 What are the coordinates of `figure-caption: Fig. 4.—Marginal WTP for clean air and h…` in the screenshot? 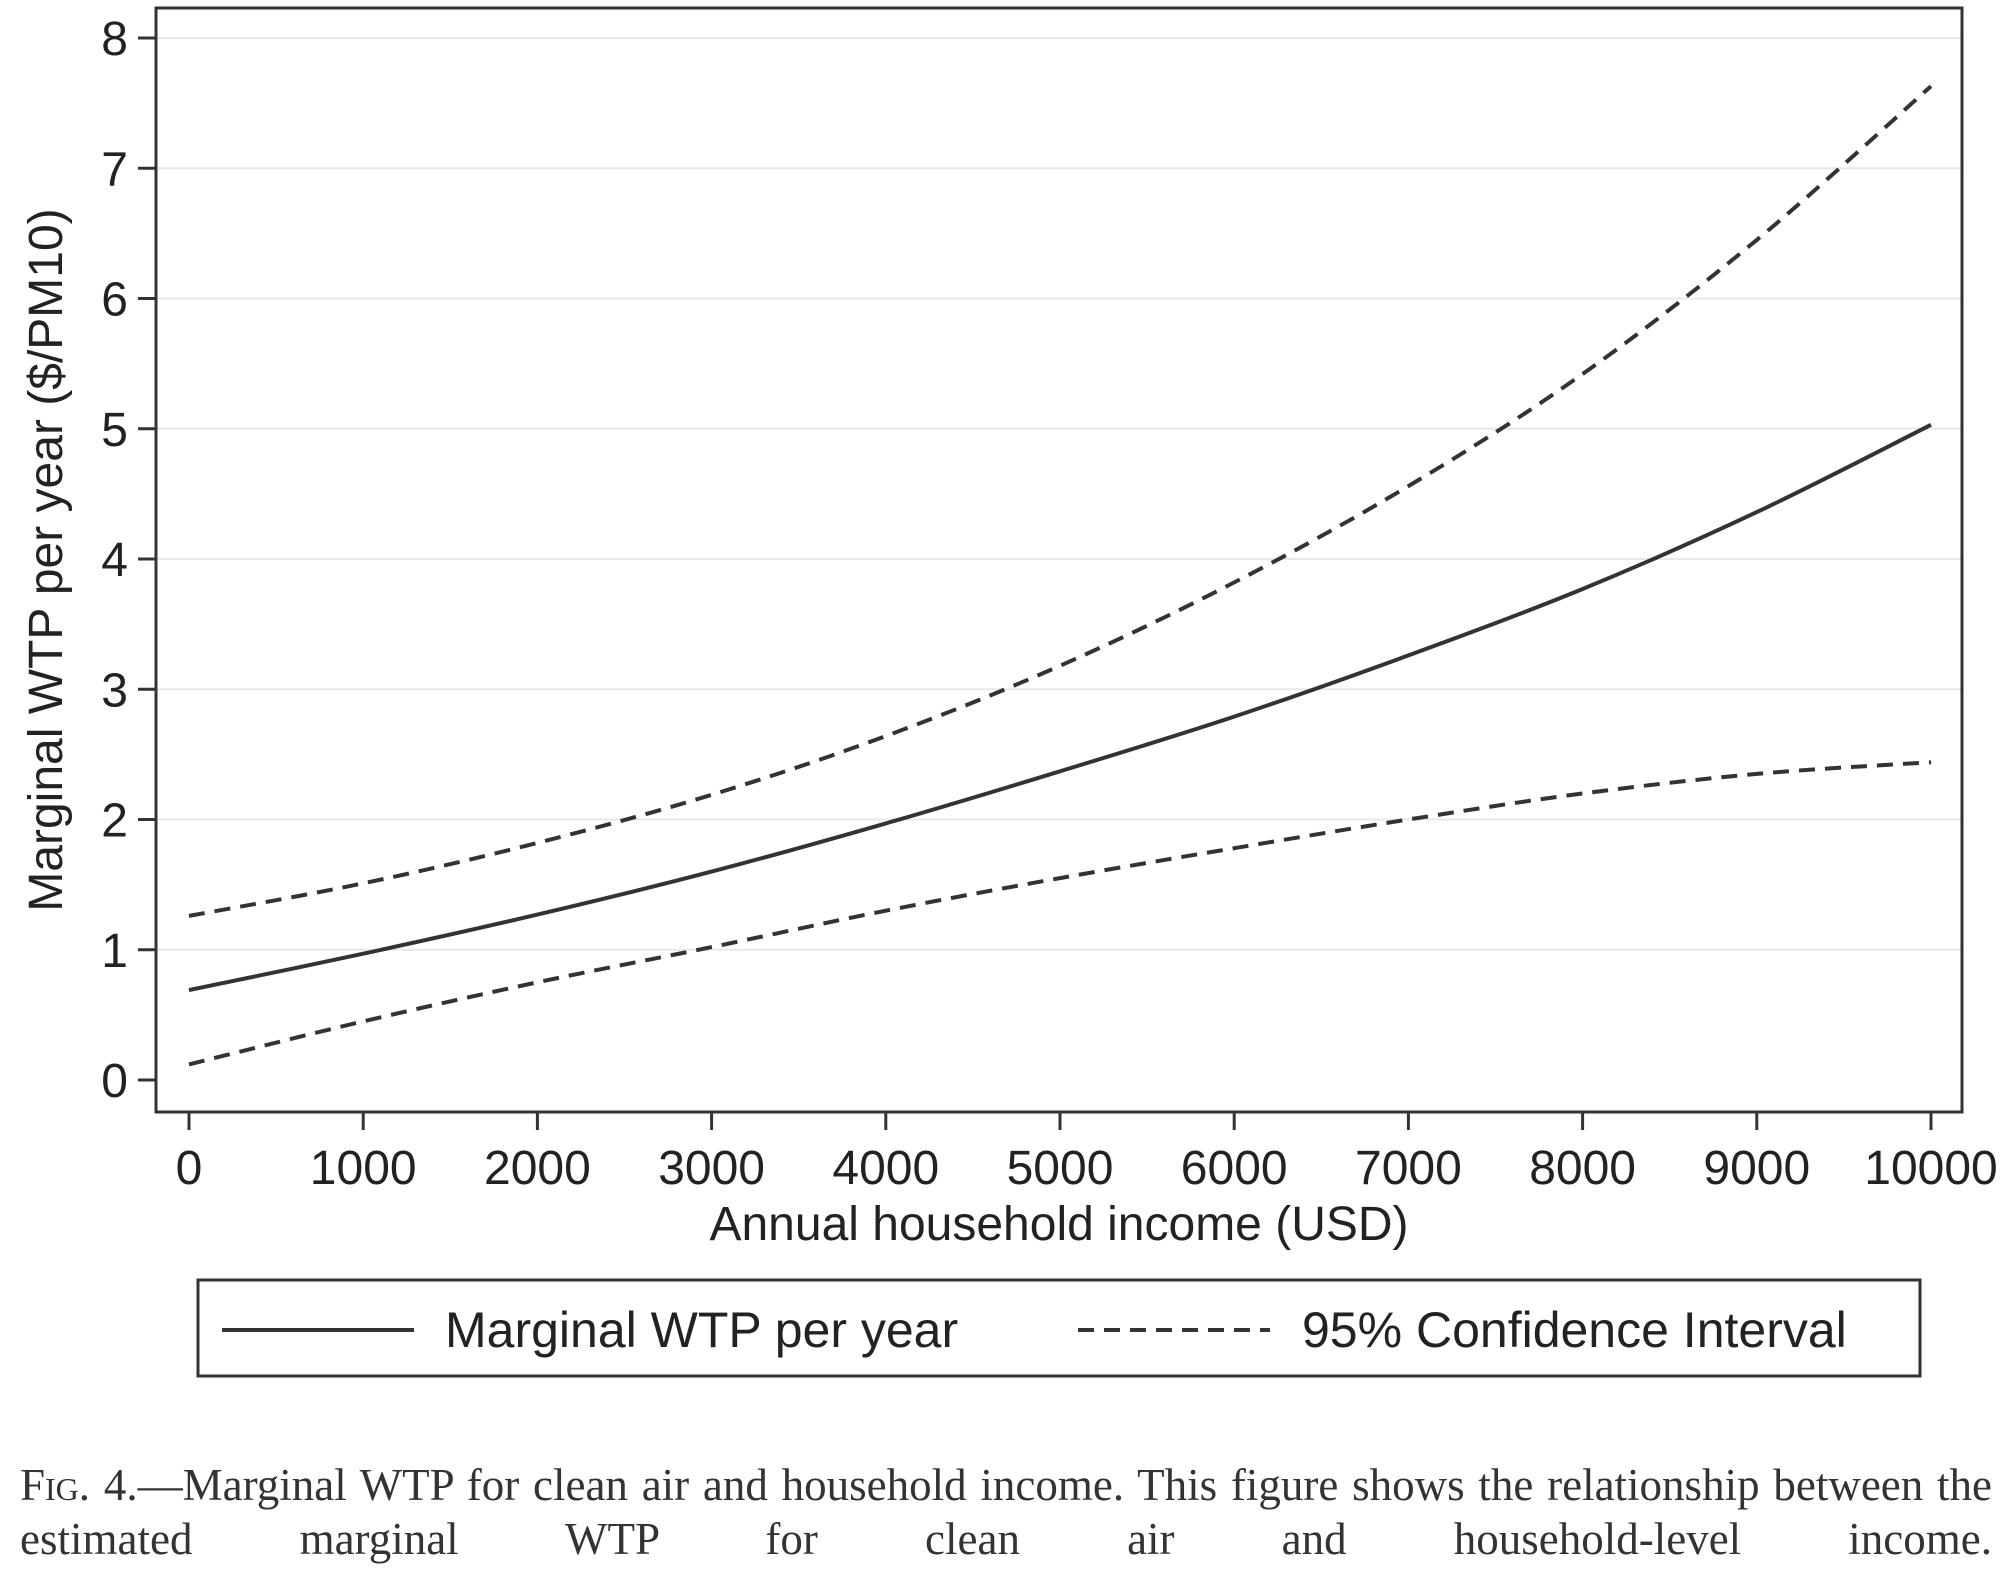 It's located at (1006, 1512).